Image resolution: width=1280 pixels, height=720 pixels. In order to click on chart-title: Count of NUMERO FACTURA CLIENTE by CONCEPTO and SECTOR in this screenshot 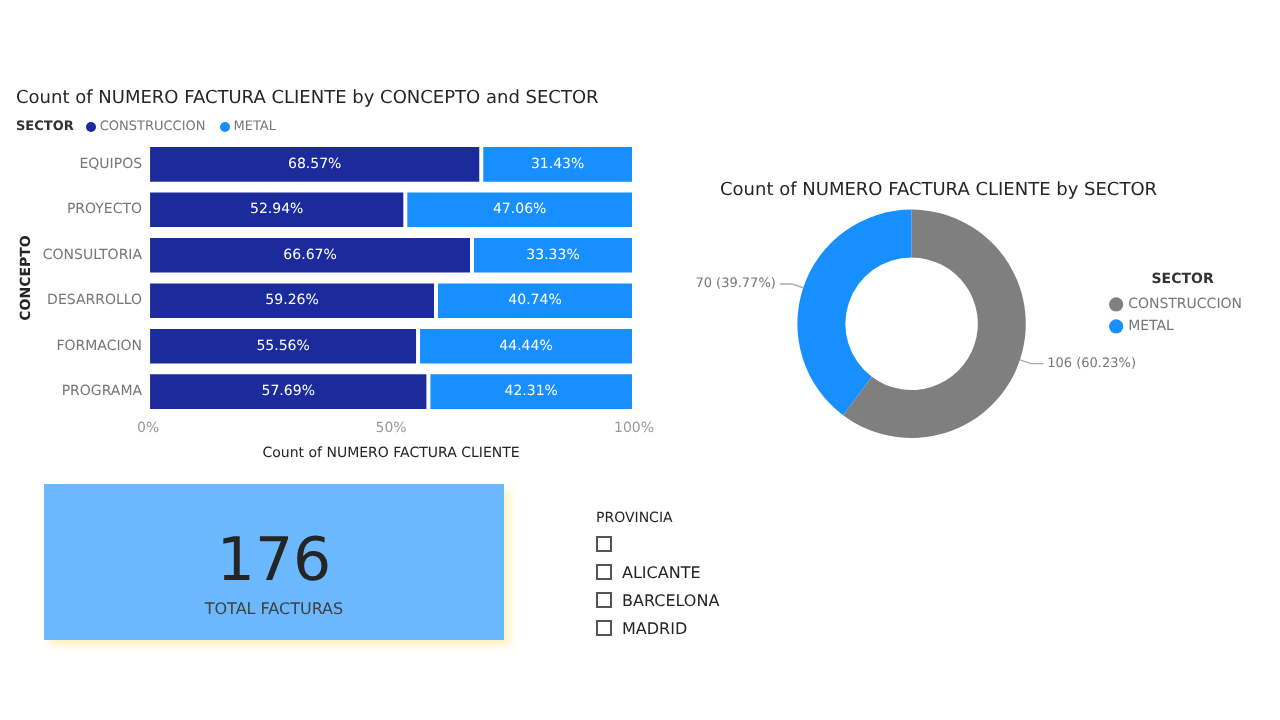, I will do `click(307, 99)`.